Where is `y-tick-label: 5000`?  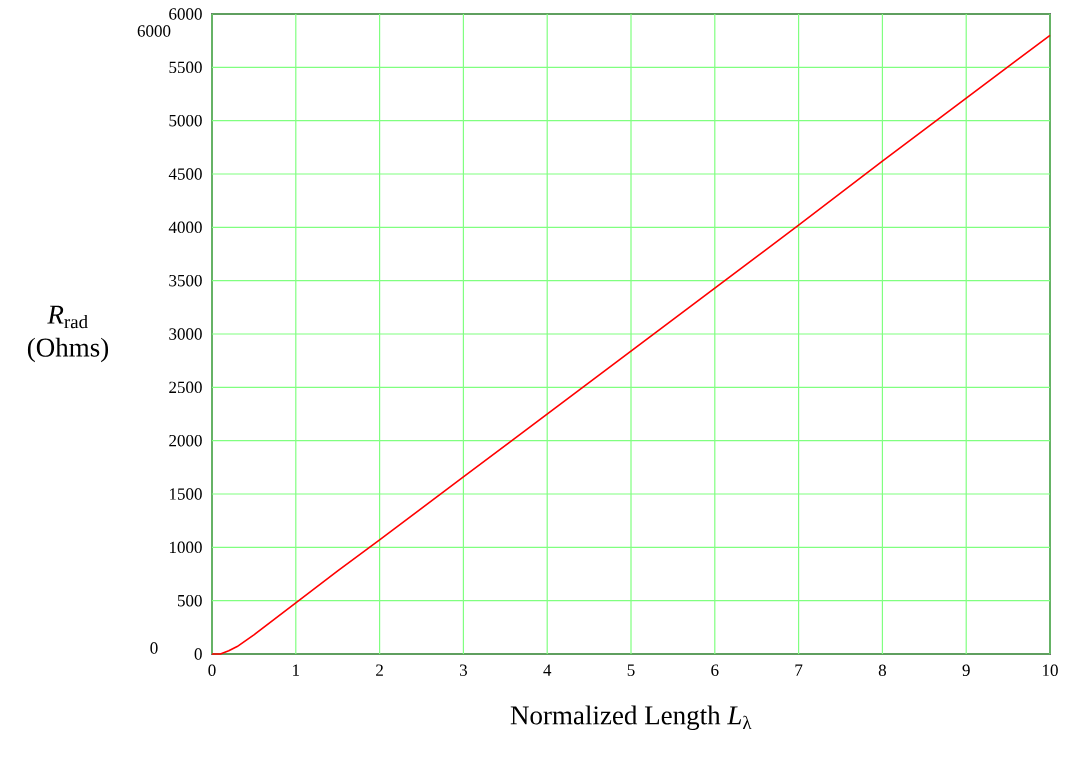
y-tick-label: 5000 is located at coordinates (185, 120).